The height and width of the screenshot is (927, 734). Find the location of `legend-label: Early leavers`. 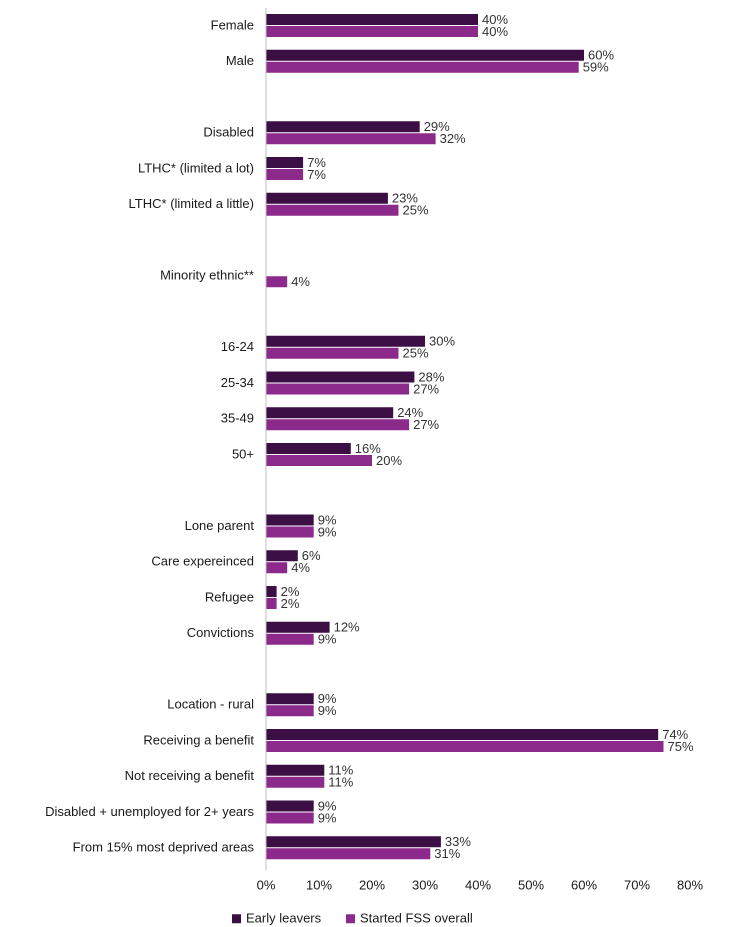

legend-label: Early leavers is located at coordinates (284, 918).